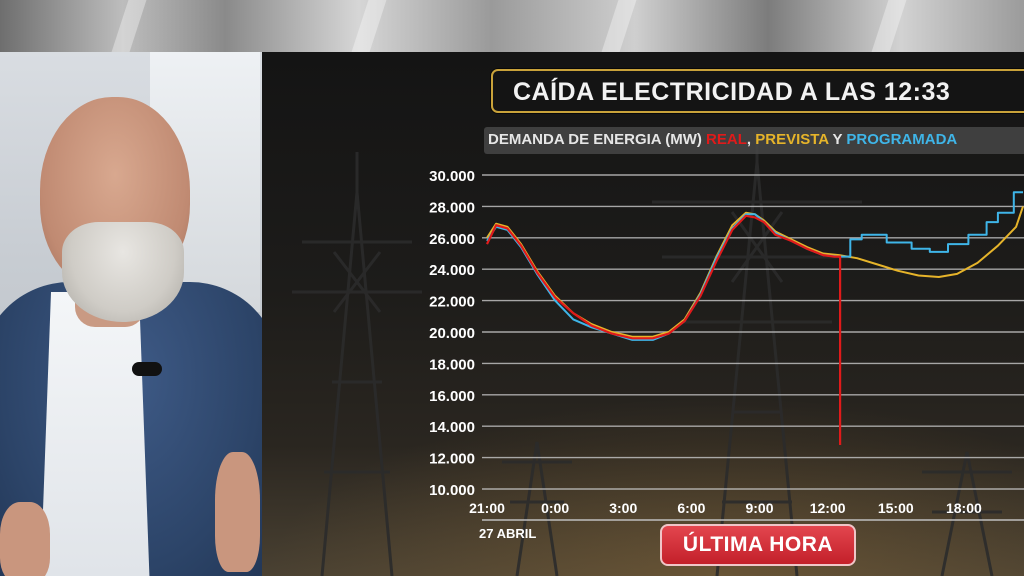 This screenshot has height=576, width=1024. I want to click on x-tick-label: 18:00, so click(964, 508).